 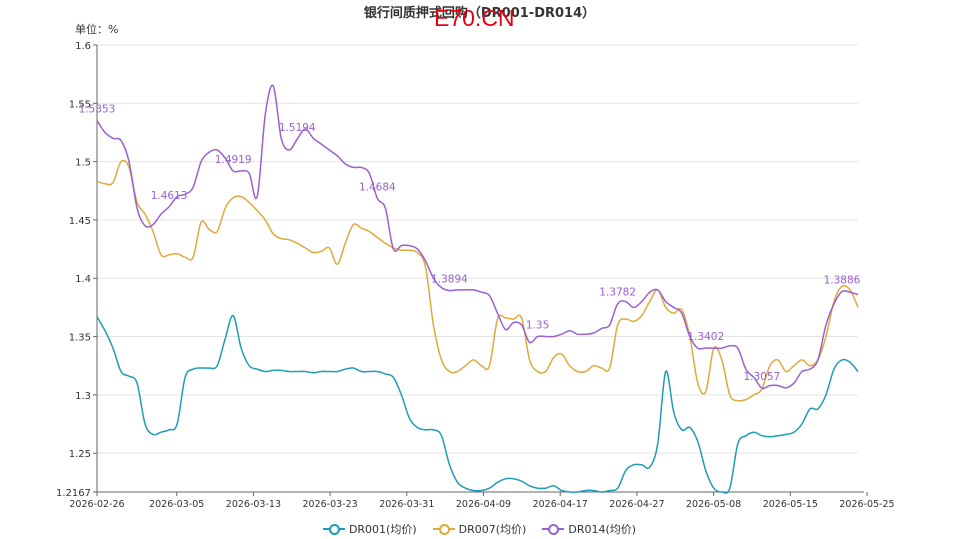 What do you see at coordinates (537, 326) in the screenshot?
I see `data-label: 1.35` at bounding box center [537, 326].